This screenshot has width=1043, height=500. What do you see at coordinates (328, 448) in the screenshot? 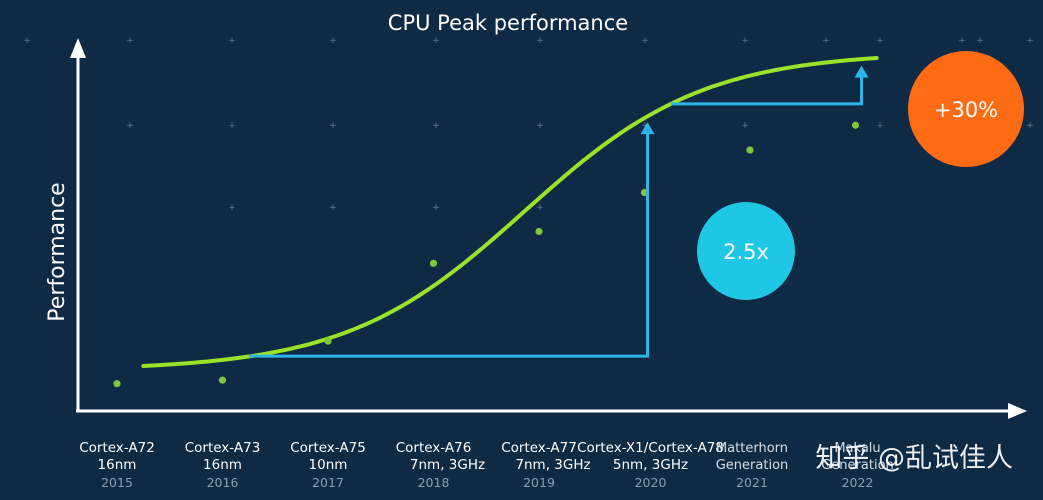
I see `x-tick-label-name: Cortex-A75` at bounding box center [328, 448].